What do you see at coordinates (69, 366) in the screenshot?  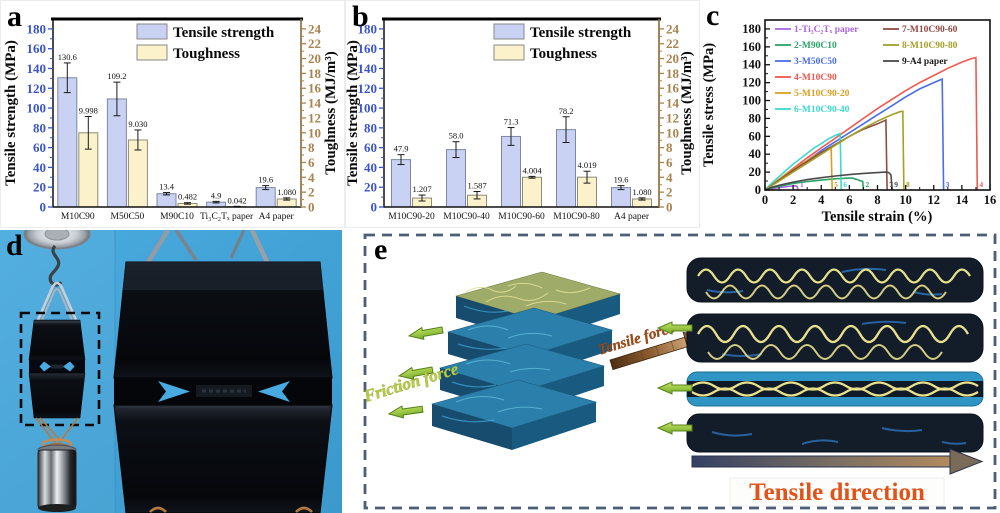 I see `sample-notch-right` at bounding box center [69, 366].